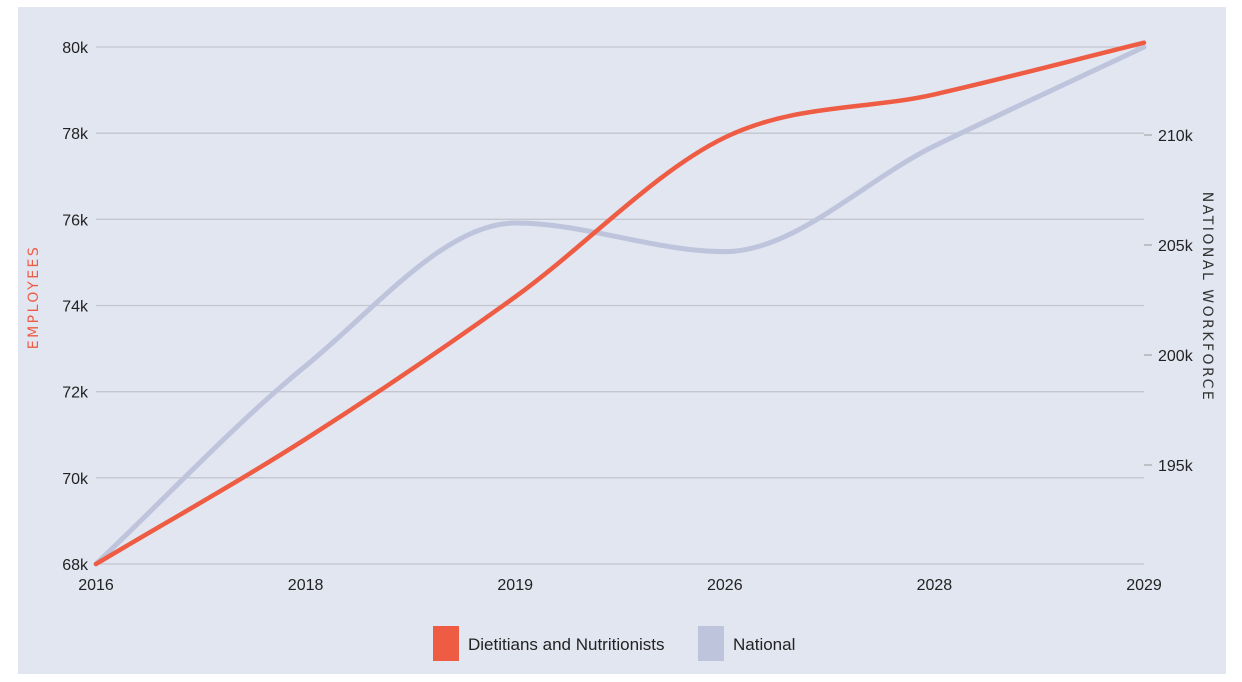 The height and width of the screenshot is (682, 1242). I want to click on national-legend-swatch, so click(711, 643).